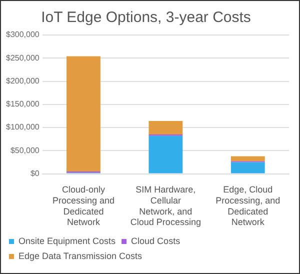  I want to click on y-tick-label: $100,000, so click(23, 127).